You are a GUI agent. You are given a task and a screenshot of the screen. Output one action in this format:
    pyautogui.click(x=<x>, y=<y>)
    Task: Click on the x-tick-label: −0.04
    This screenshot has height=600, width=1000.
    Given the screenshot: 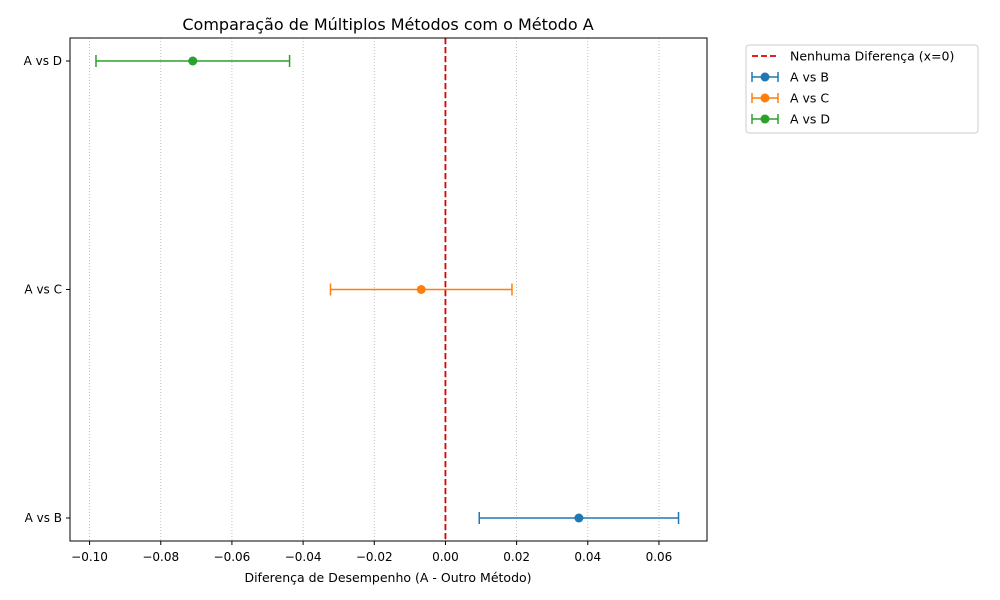 What is the action you would take?
    pyautogui.click(x=303, y=557)
    